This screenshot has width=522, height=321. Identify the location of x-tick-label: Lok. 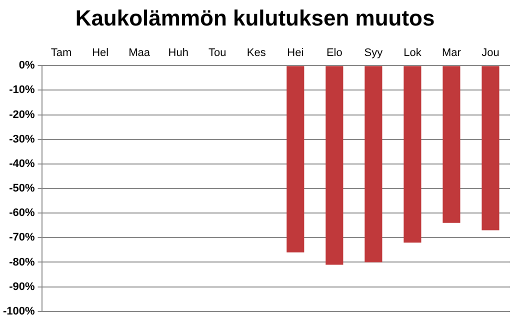
(413, 53).